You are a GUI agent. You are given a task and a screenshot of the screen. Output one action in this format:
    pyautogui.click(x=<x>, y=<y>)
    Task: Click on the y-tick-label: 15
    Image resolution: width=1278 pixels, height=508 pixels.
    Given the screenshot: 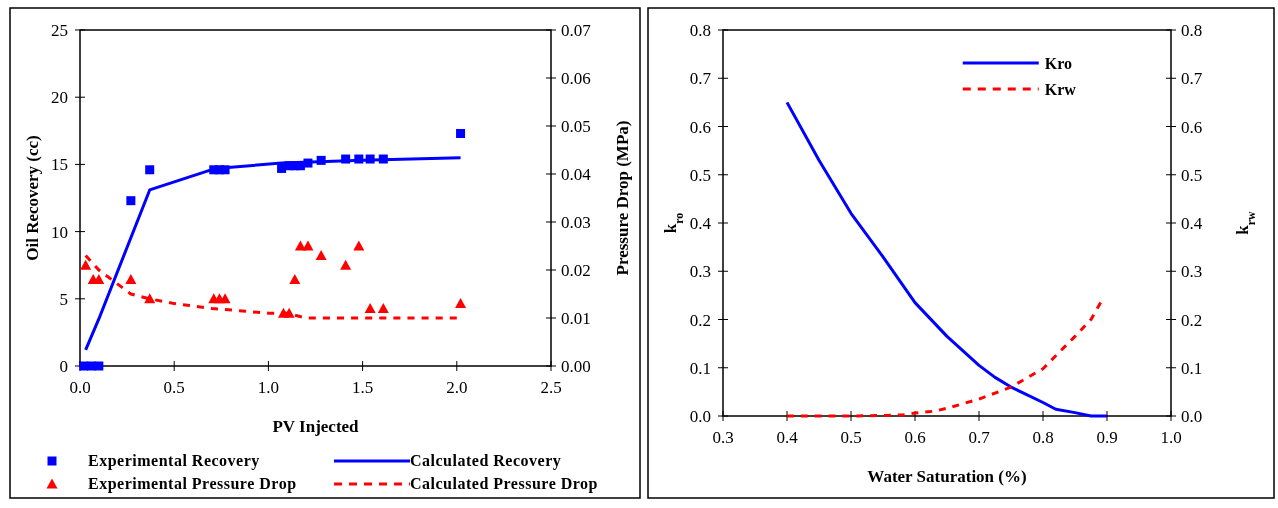 What is the action you would take?
    pyautogui.click(x=59, y=165)
    